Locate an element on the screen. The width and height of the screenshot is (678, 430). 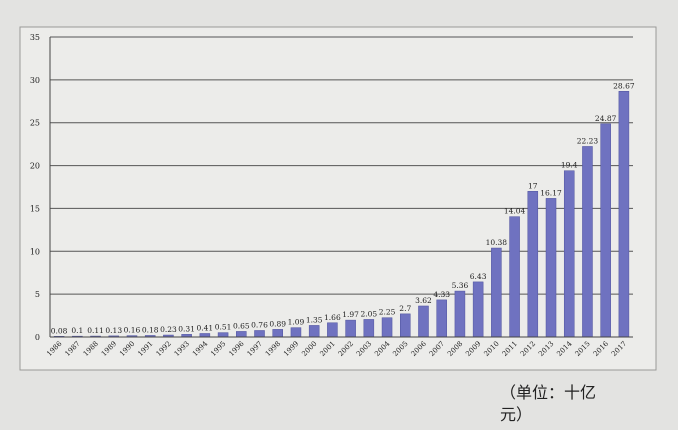
y-tick-label: 15 is located at coordinates (35, 208).